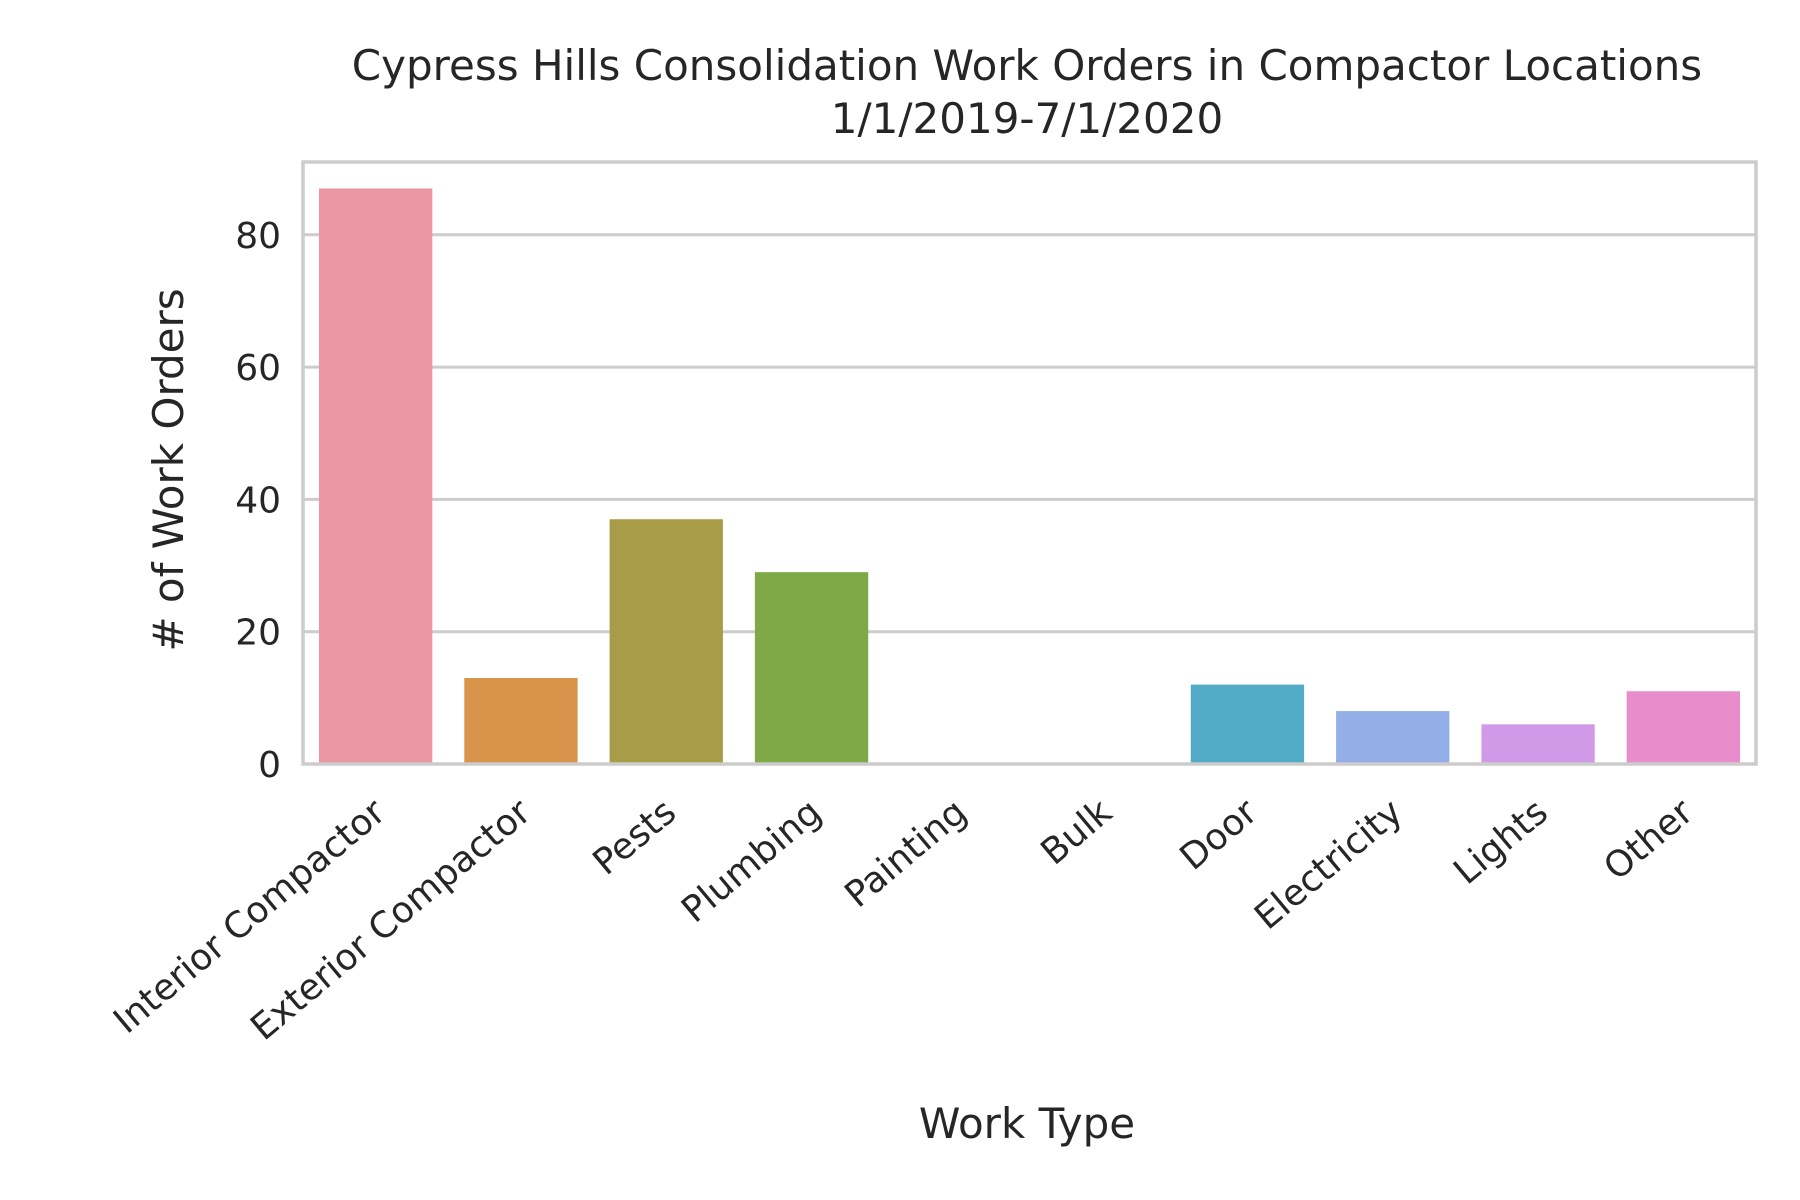 The height and width of the screenshot is (1200, 1800). Describe the element at coordinates (1393, 737) in the screenshot. I see `bar-electricity` at that location.